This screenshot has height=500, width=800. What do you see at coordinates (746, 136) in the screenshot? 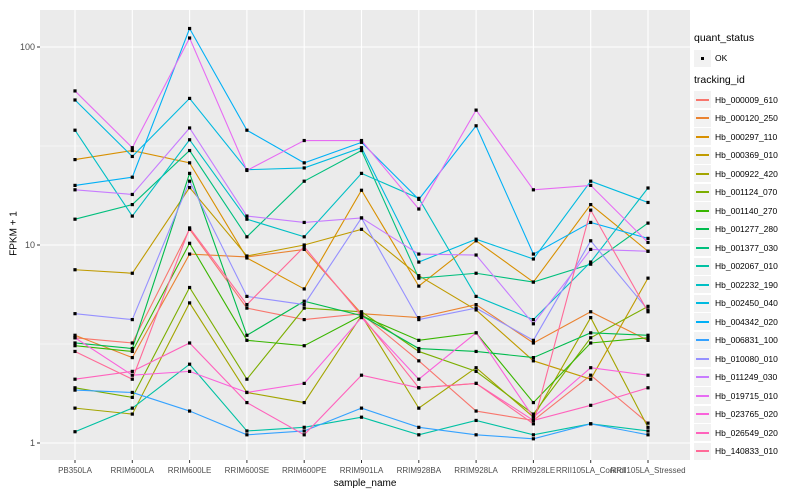
I see `legend-item-label: Hb_000297_110` at bounding box center [746, 136].